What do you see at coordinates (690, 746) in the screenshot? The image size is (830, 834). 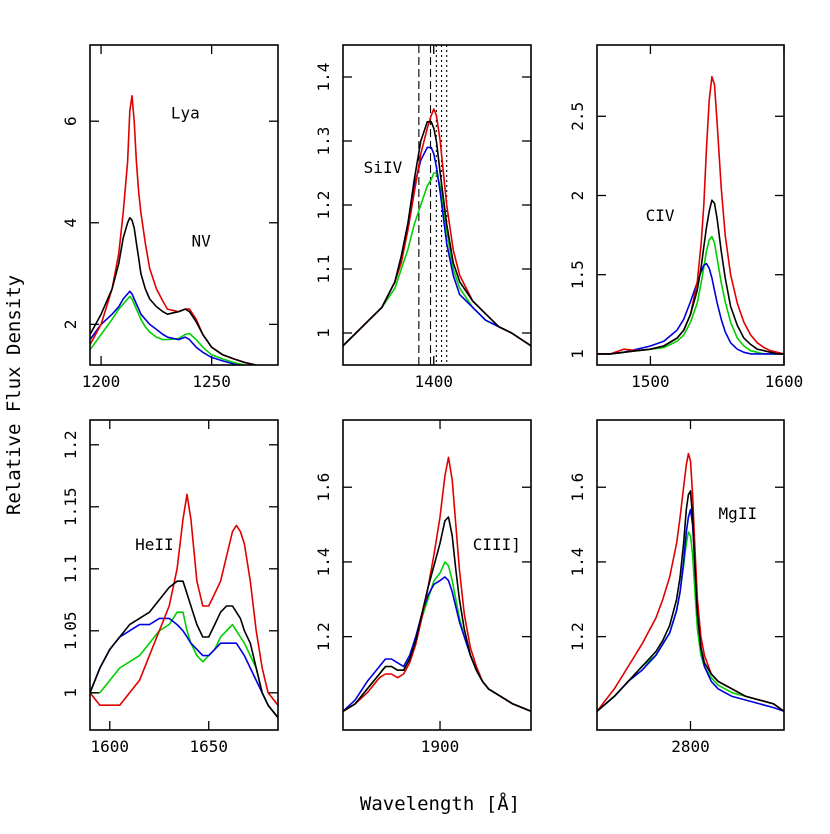 I see `x-tick-label: 2800` at bounding box center [690, 746].